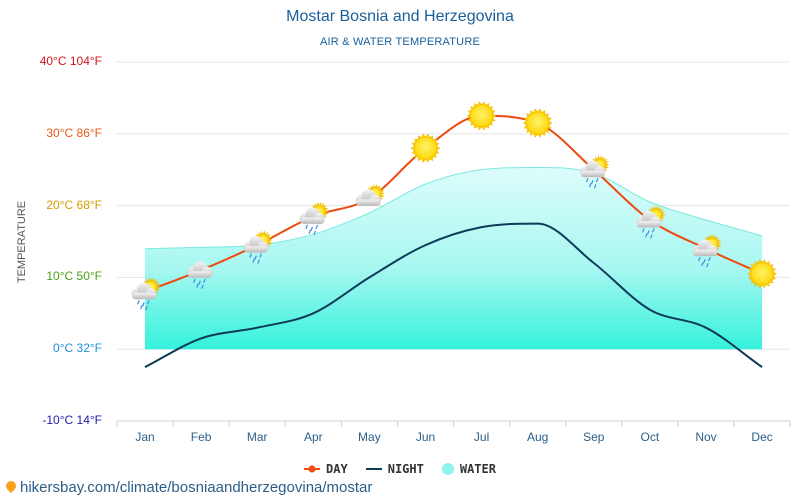  Describe the element at coordinates (405, 469) in the screenshot. I see `legend-night-label: NIGHT` at that location.